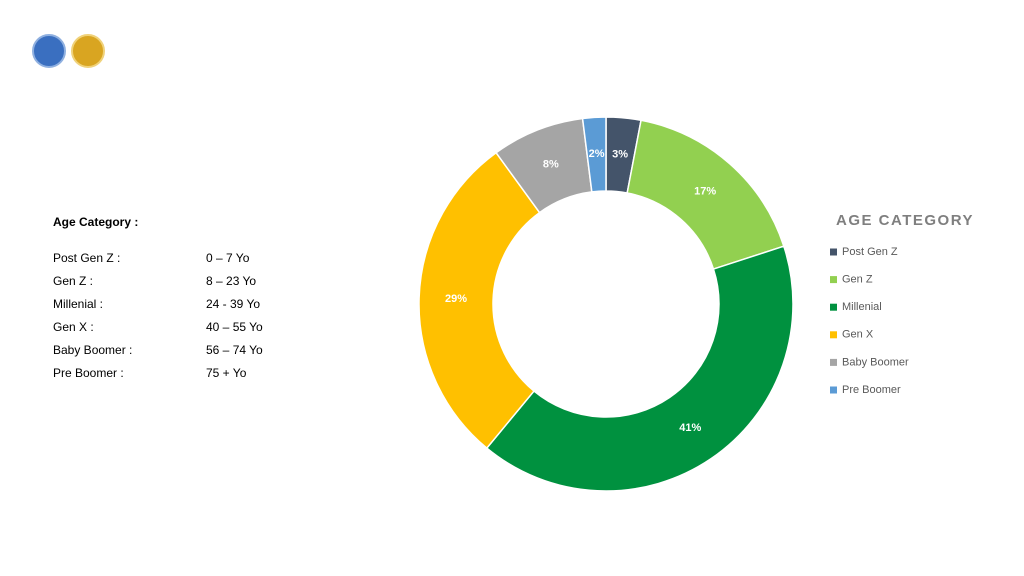 The height and width of the screenshot is (576, 1024). Describe the element at coordinates (233, 304) in the screenshot. I see `age-range: 24 - 39 Yo` at that location.